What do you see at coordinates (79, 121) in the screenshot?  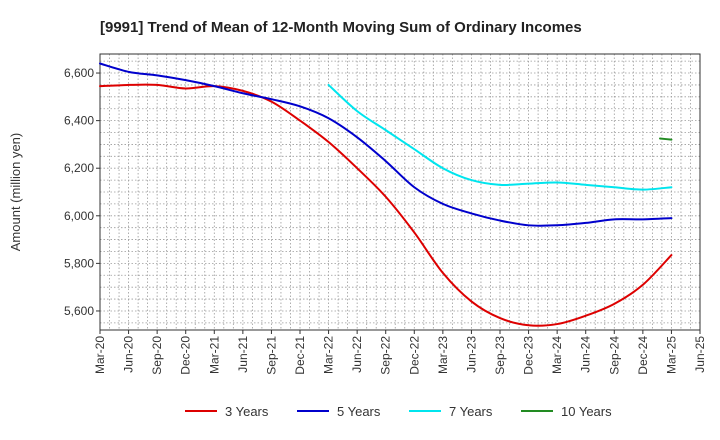 I see `y-tick-label: 6,400` at bounding box center [79, 121].